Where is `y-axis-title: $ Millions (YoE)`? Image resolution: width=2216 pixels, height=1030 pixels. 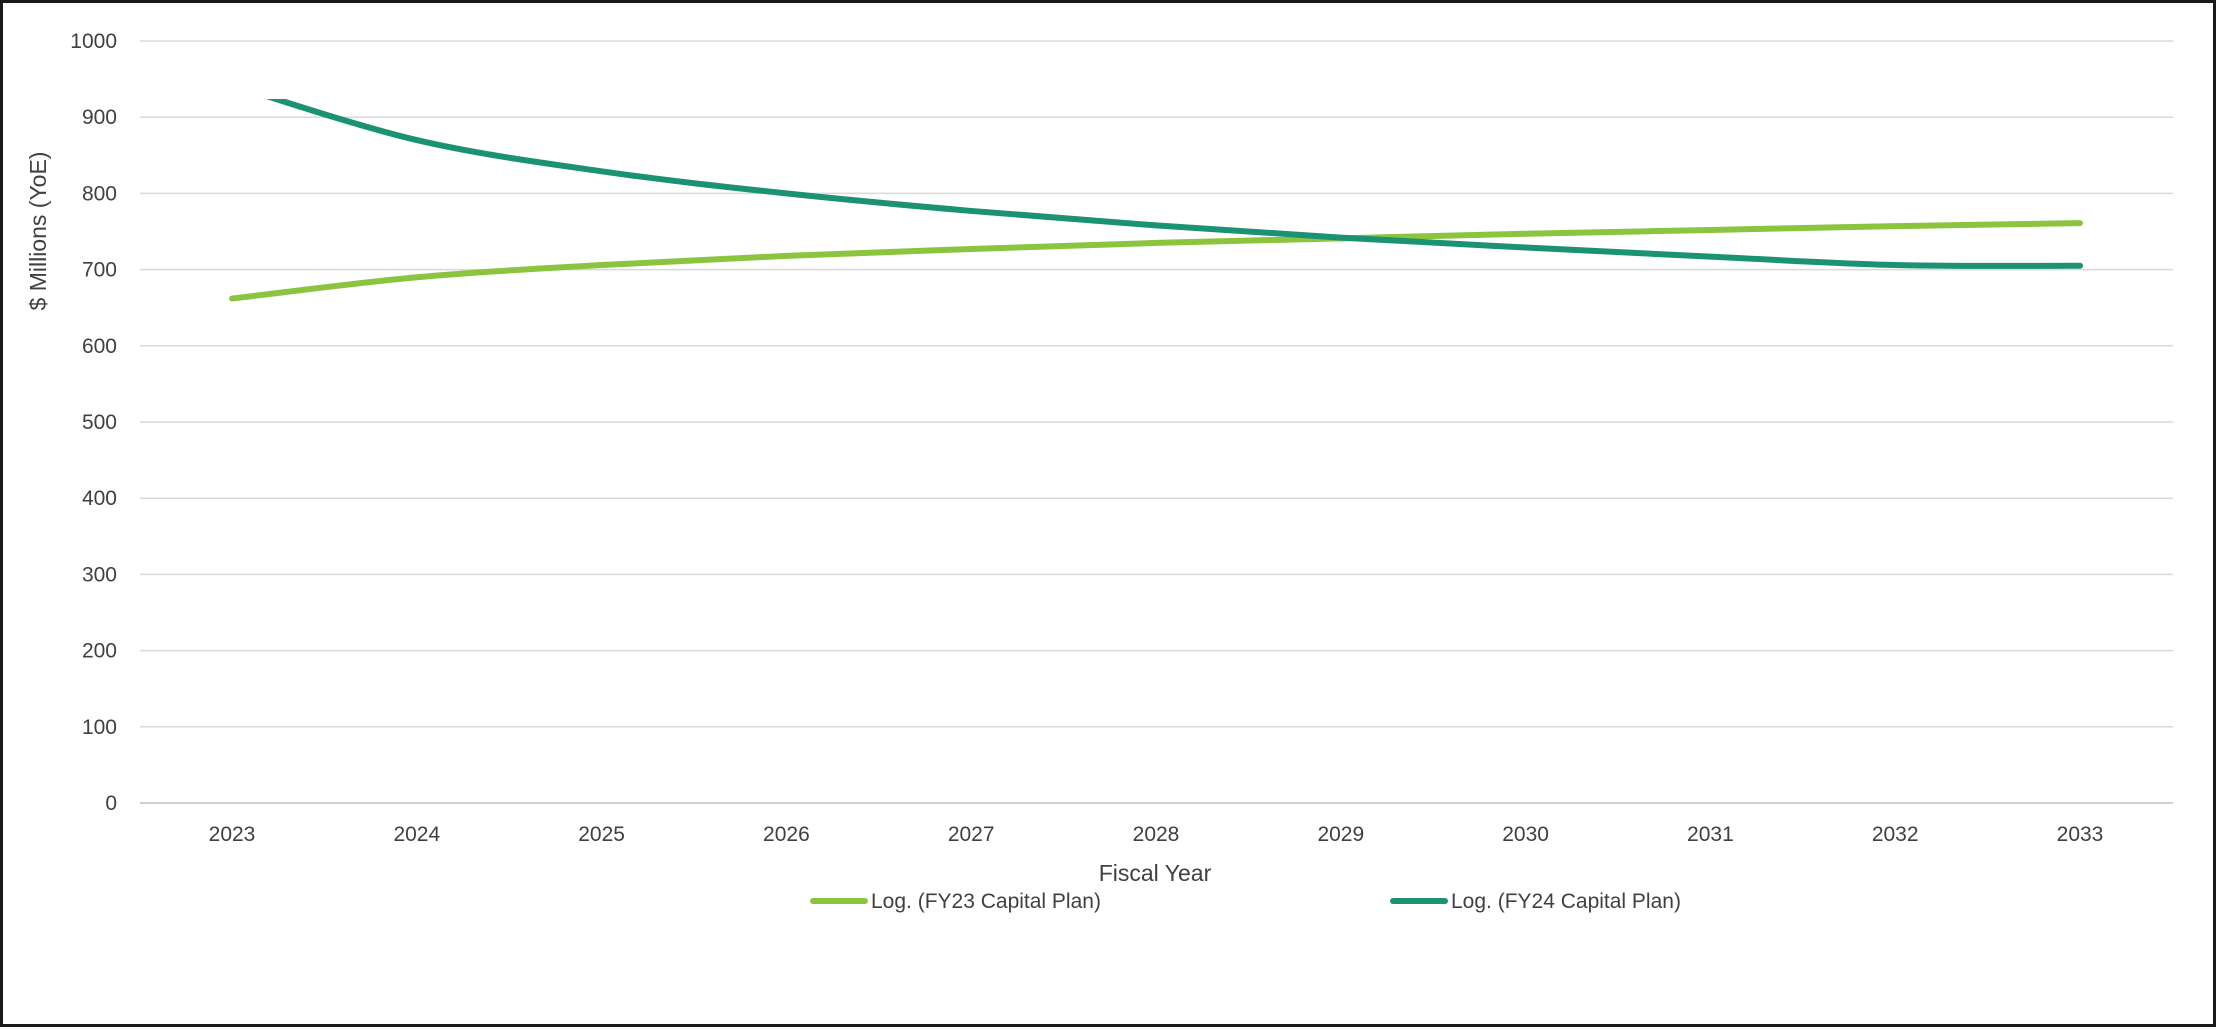
y-axis-title: $ Millions (YoE) is located at coordinates (38, 231).